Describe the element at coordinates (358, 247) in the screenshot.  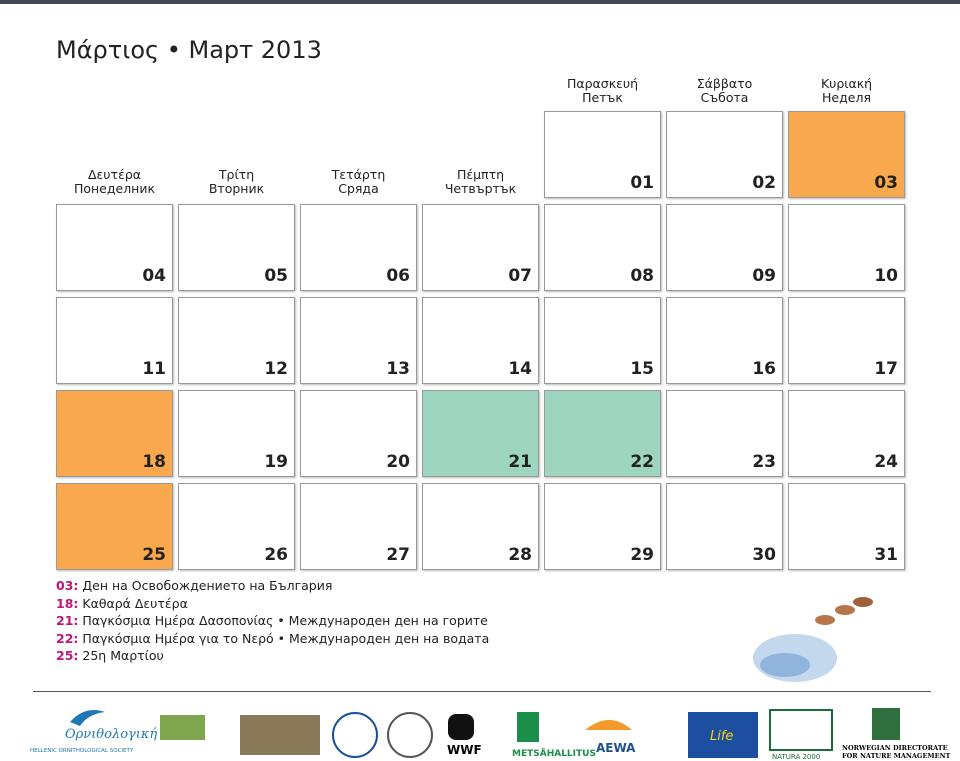
I see `day-cell: 06` at that location.